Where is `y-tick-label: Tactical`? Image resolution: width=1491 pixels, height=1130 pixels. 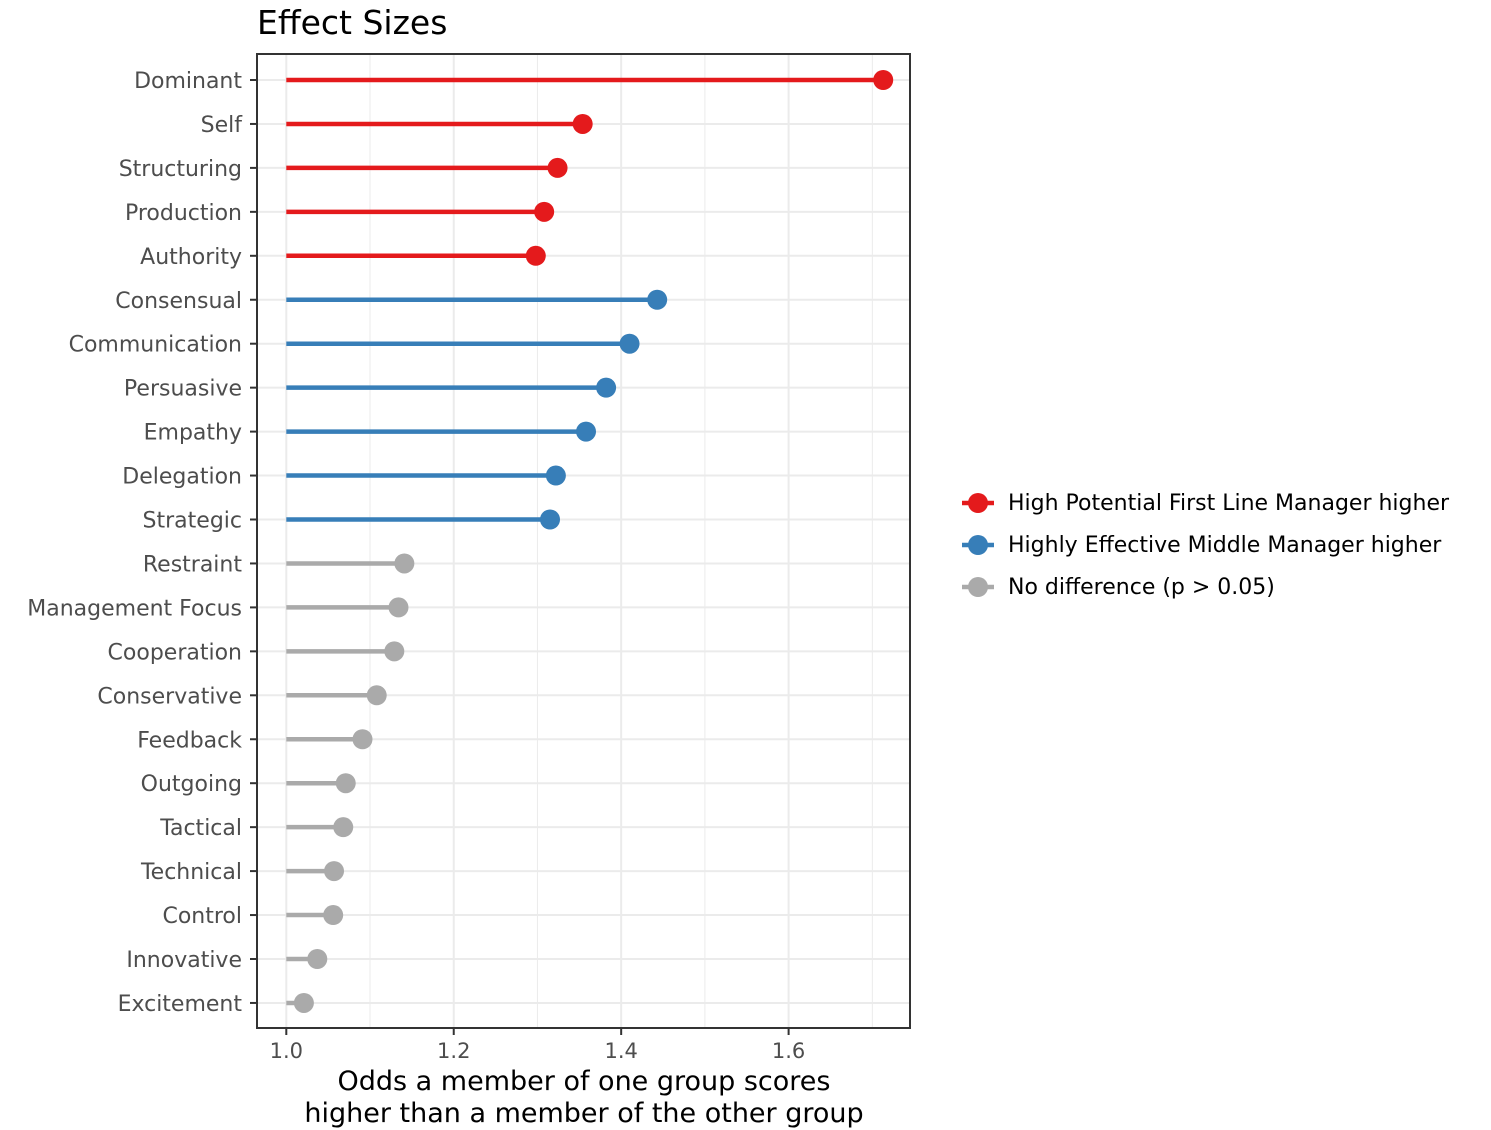
y-tick-label: Tactical is located at coordinates (200, 828).